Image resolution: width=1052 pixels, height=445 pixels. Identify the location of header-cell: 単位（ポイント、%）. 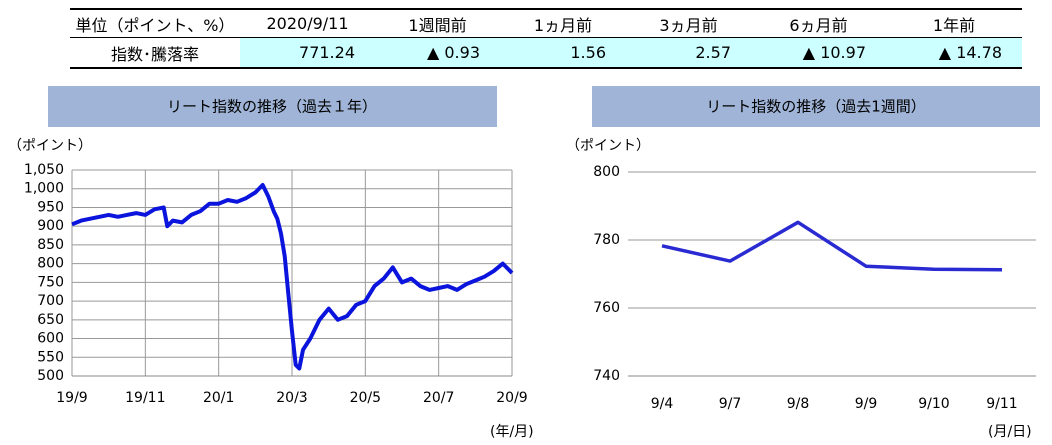
(155, 23).